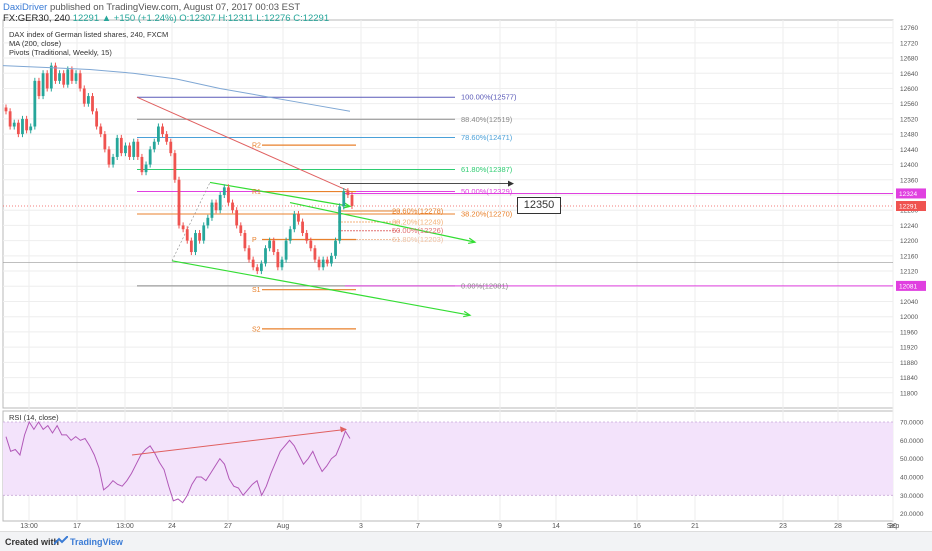 This screenshot has width=932, height=551. What do you see at coordinates (838, 526) in the screenshot?
I see `x-tick-label: 28` at bounding box center [838, 526].